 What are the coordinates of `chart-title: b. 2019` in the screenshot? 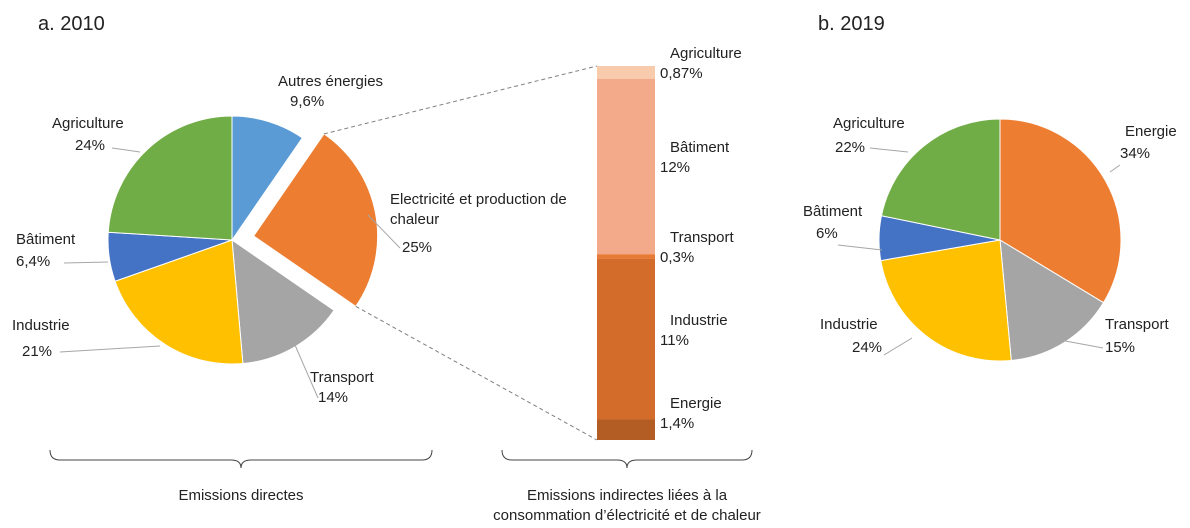 It's located at (851, 24).